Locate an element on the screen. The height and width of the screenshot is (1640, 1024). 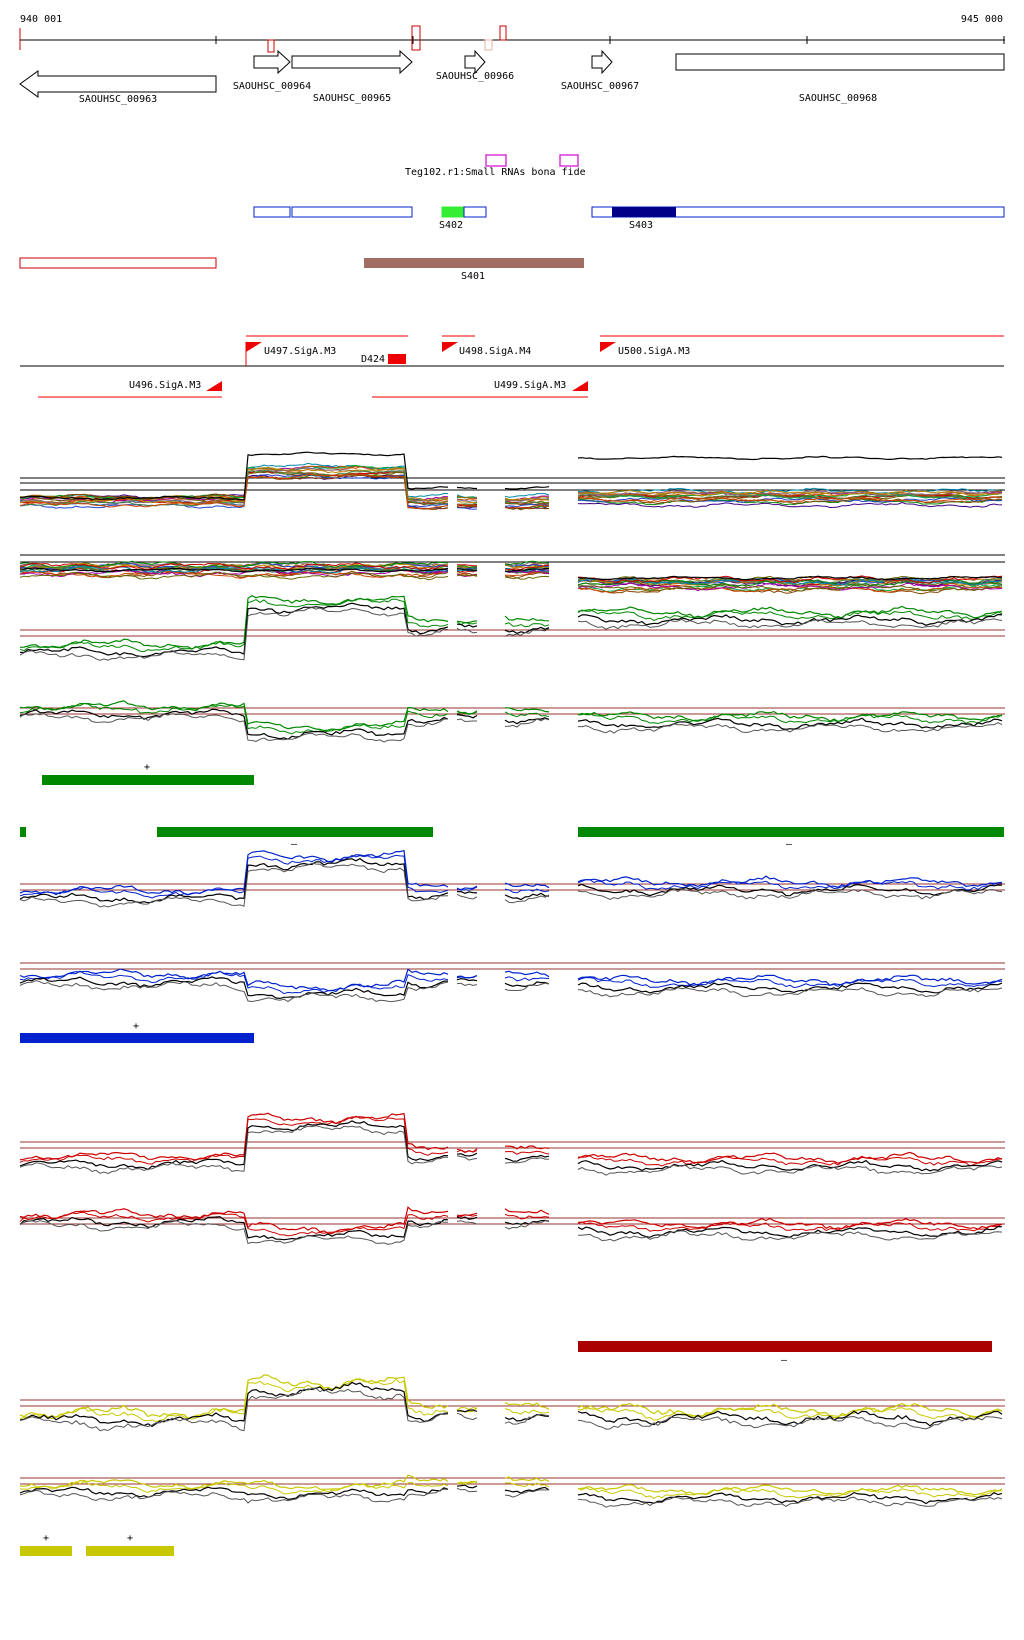
gene-label-965: SAOUHSC_00965 is located at coordinates (352, 98).